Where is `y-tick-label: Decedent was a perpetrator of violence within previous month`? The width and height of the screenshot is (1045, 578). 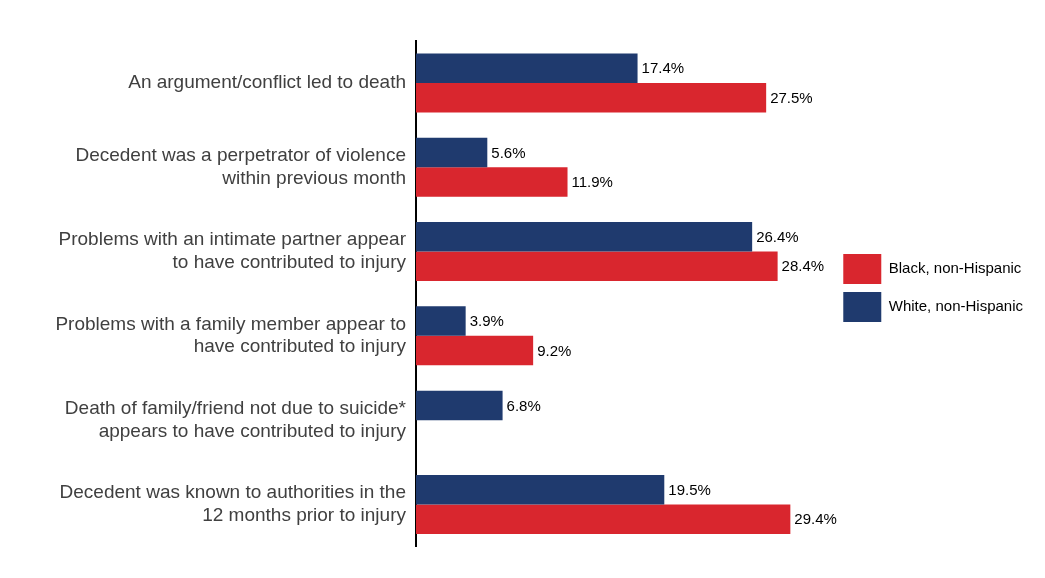 y-tick-label: Decedent was a perpetrator of violence within previous month is located at coordinates (240, 166).